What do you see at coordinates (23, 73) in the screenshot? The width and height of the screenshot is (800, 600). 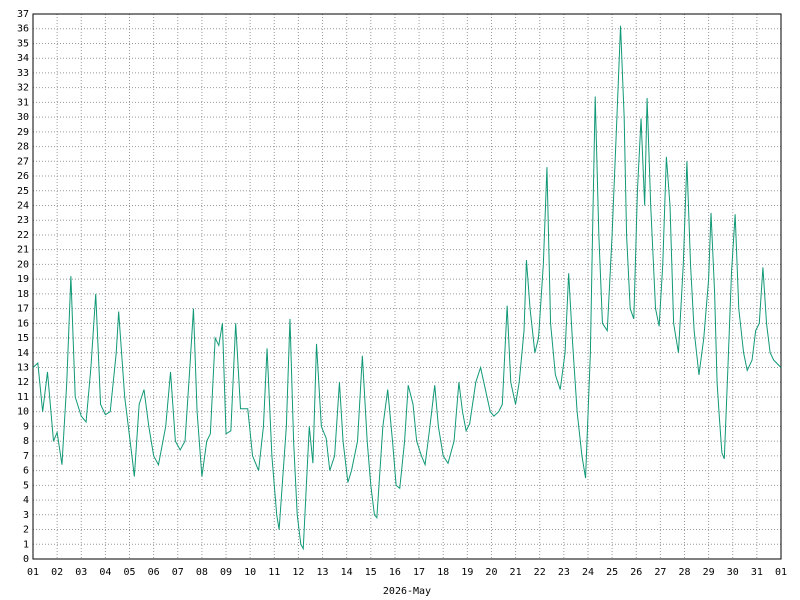 I see `y-tick-label: 33` at bounding box center [23, 73].